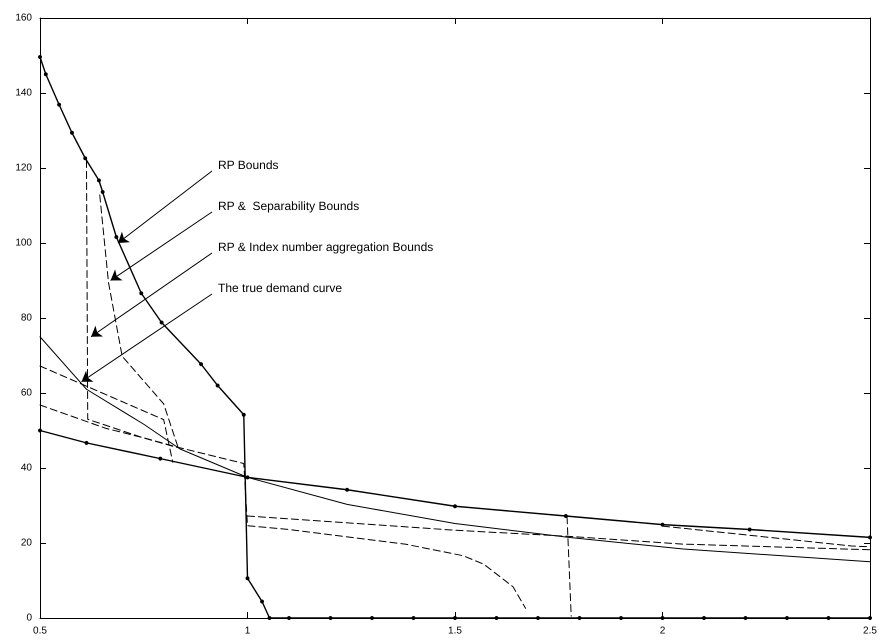  Describe the element at coordinates (23, 243) in the screenshot. I see `y-tick-label: 100` at that location.